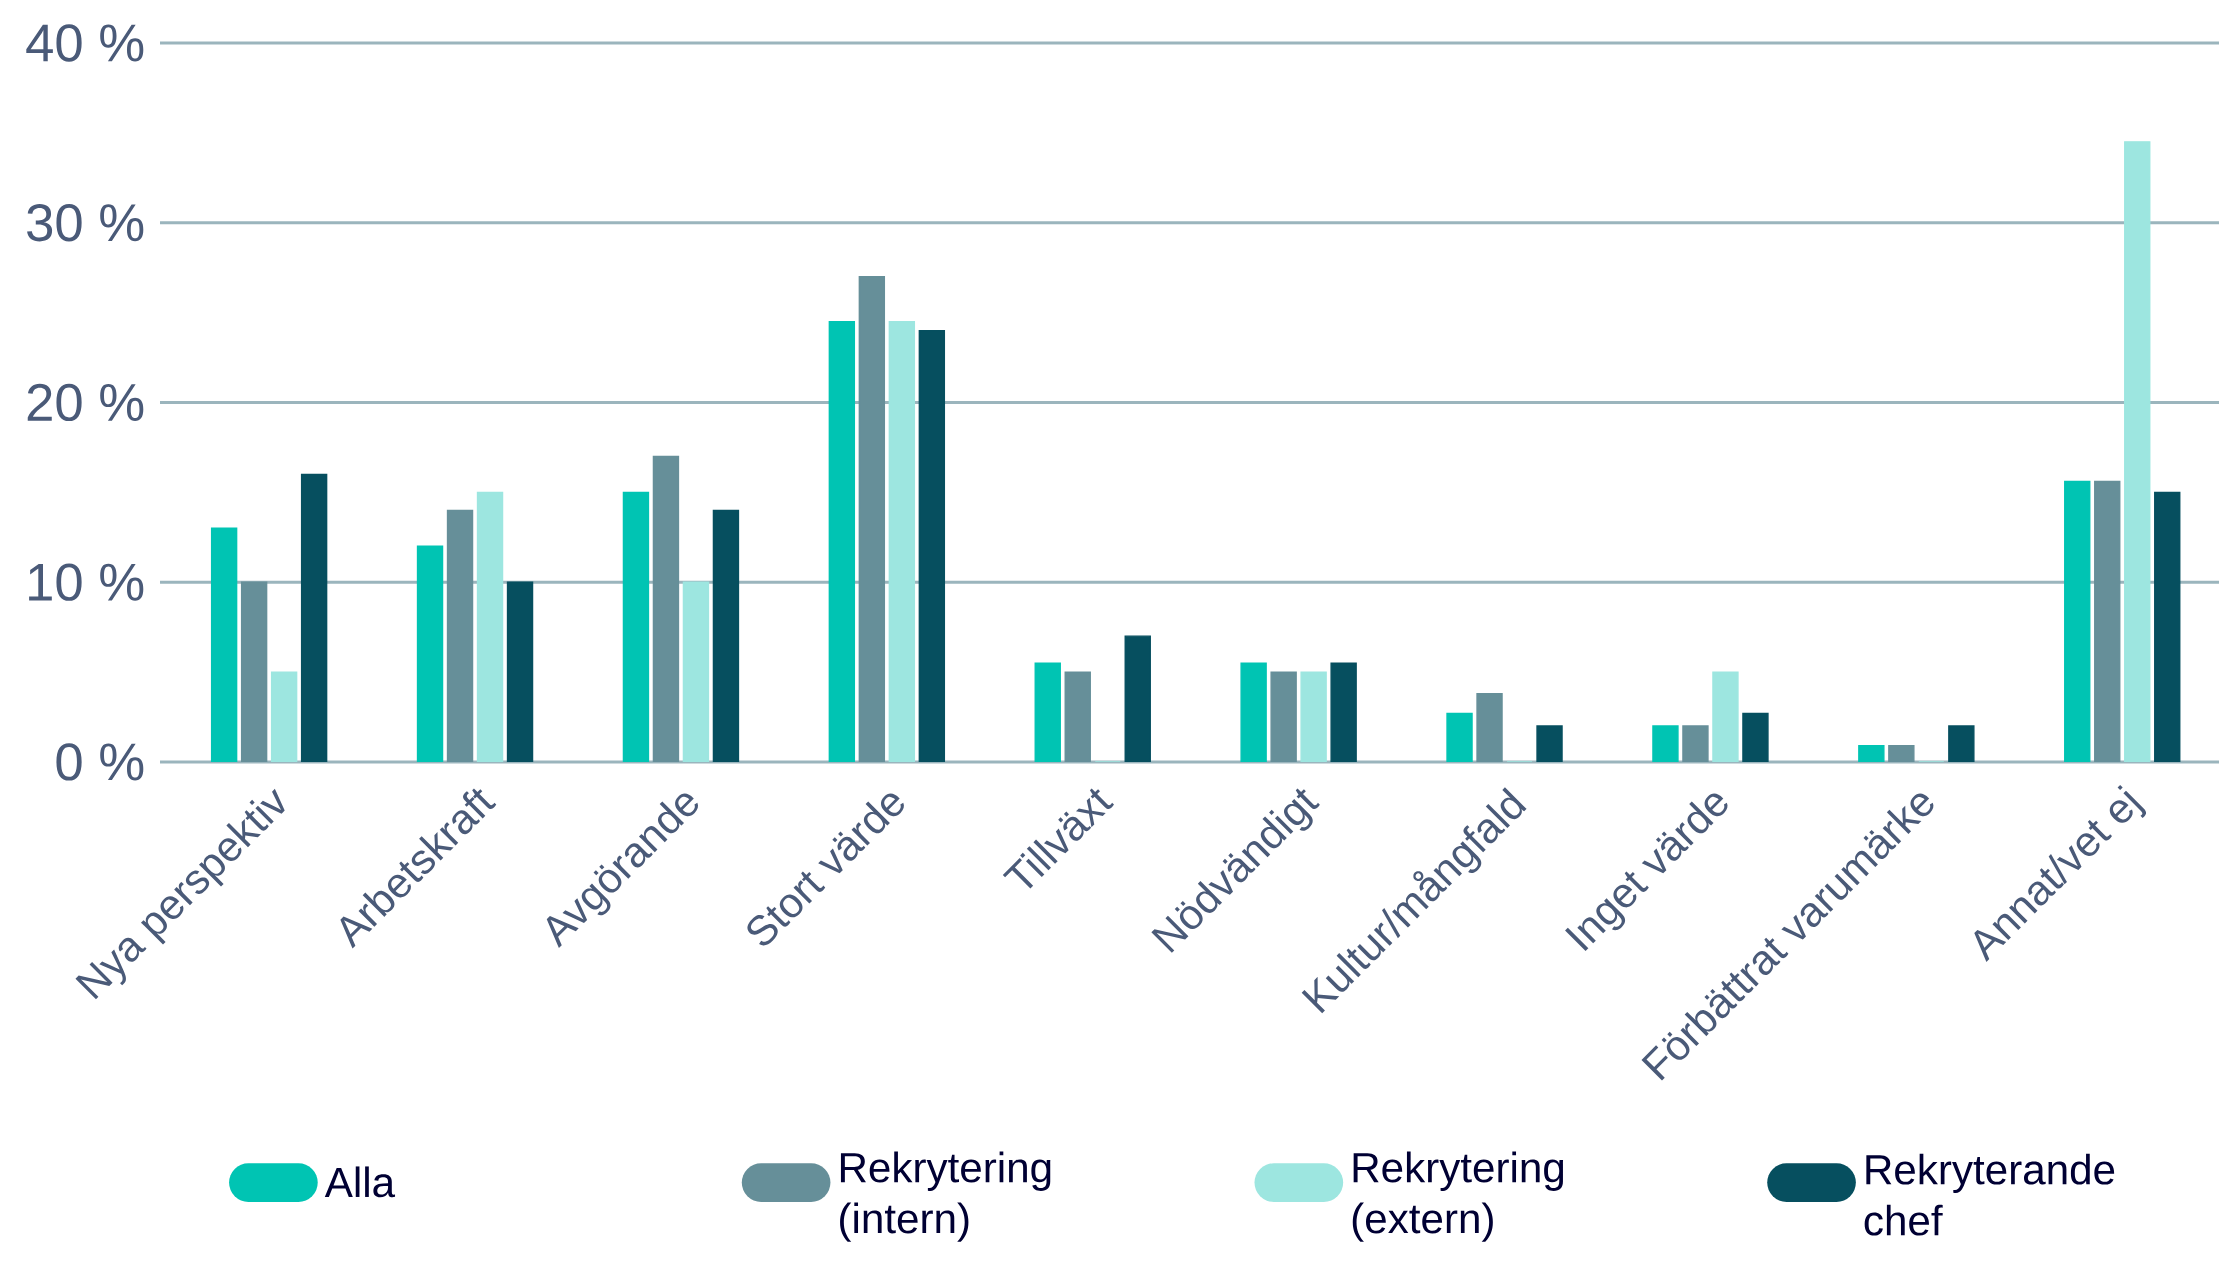  I want to click on legend-label: Rekryterande chef, so click(1989, 1194).